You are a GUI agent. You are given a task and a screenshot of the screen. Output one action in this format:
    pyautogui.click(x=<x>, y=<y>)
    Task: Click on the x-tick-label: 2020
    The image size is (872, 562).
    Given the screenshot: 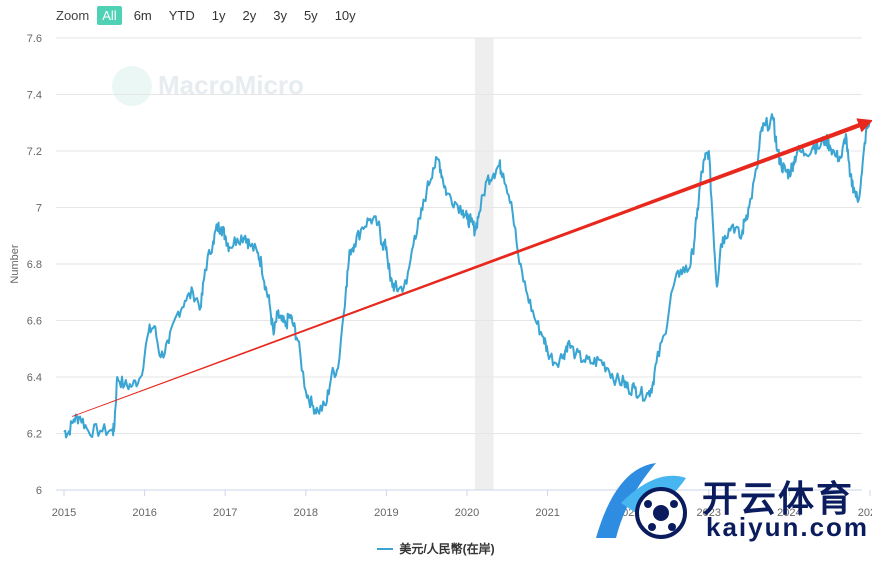 What is the action you would take?
    pyautogui.click(x=467, y=513)
    